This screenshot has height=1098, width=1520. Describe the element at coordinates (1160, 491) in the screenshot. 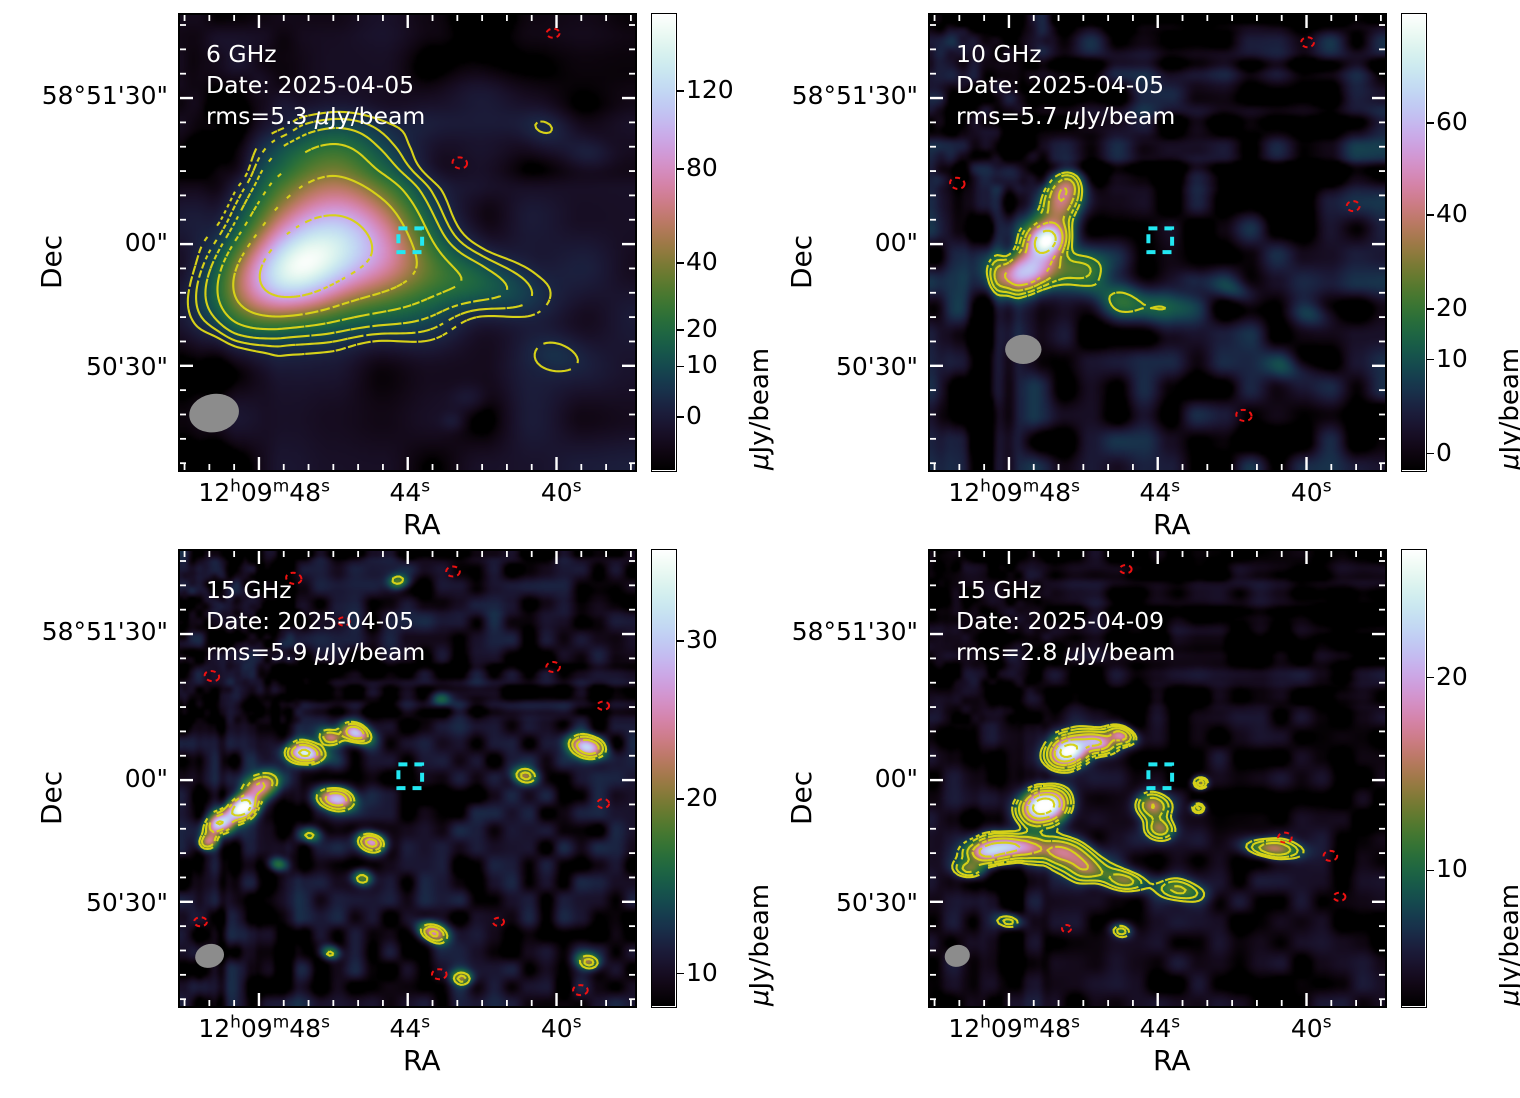

I see `ra-tick-label: 44s` at that location.